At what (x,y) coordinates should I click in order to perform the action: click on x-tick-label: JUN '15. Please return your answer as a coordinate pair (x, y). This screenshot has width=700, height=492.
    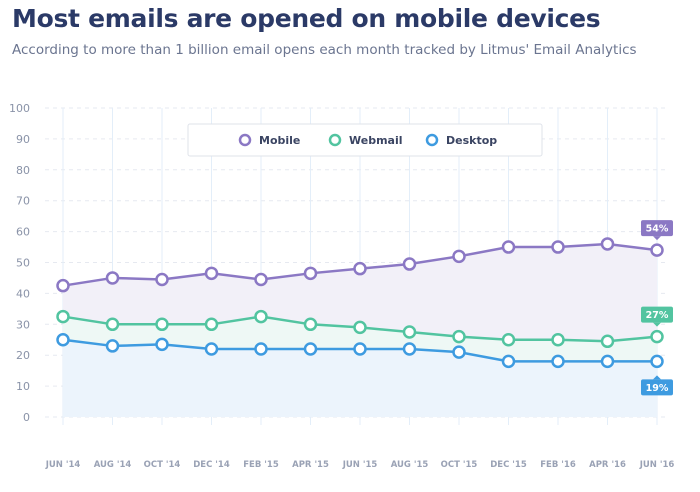
    Looking at the image, I should click on (360, 465).